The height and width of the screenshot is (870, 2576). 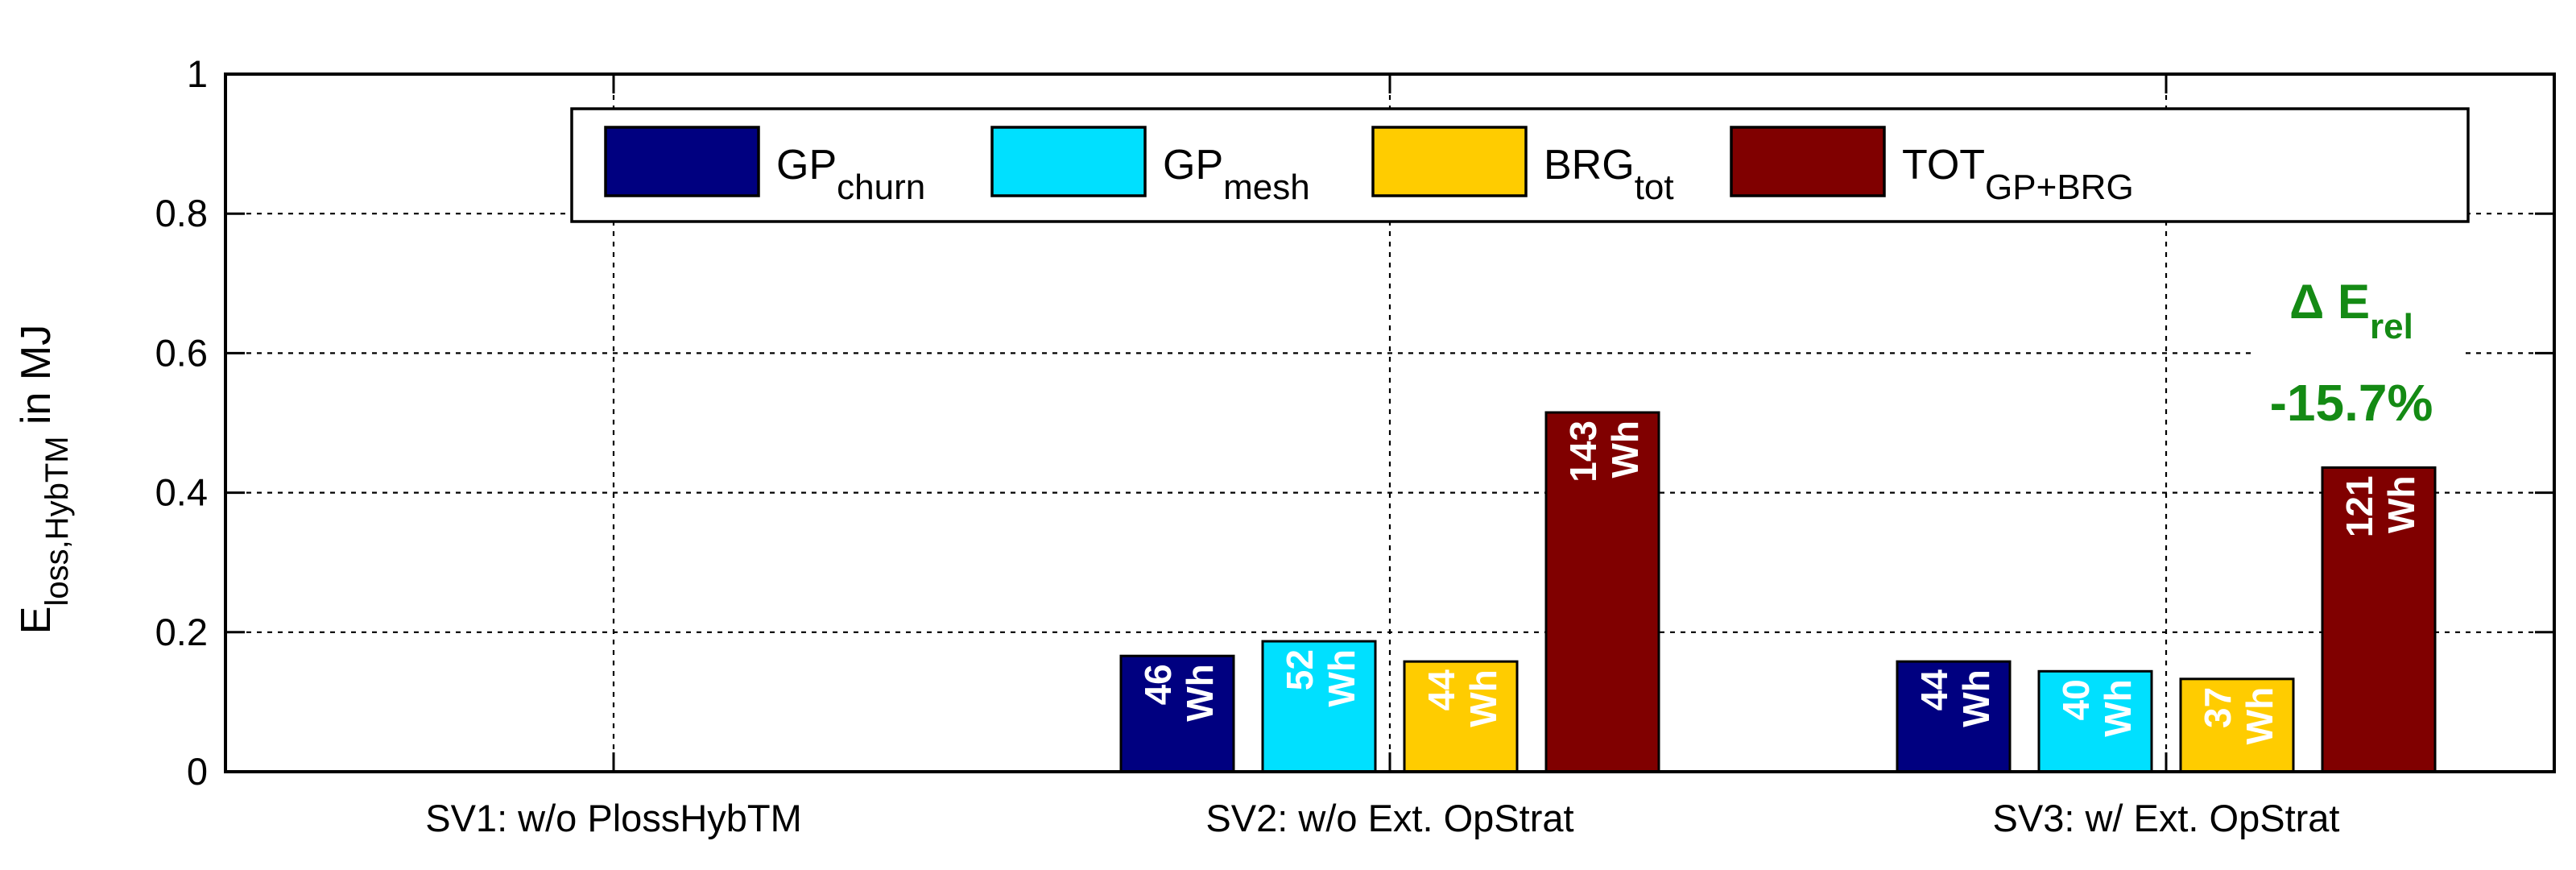 I want to click on bar-value: 46, so click(x=1158, y=685).